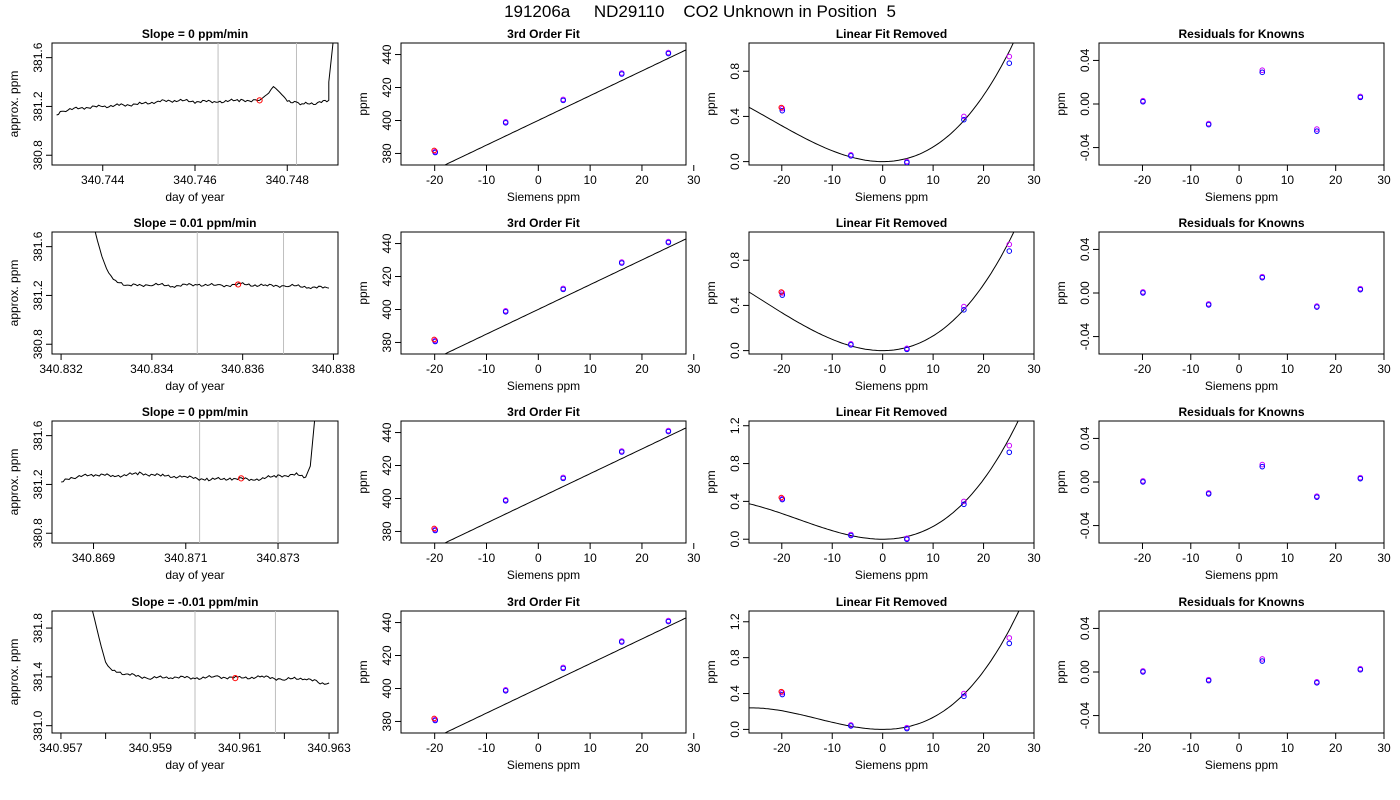 The image size is (1400, 800). Describe the element at coordinates (103, 180) in the screenshot. I see `x-tick-label: 340.744` at that location.